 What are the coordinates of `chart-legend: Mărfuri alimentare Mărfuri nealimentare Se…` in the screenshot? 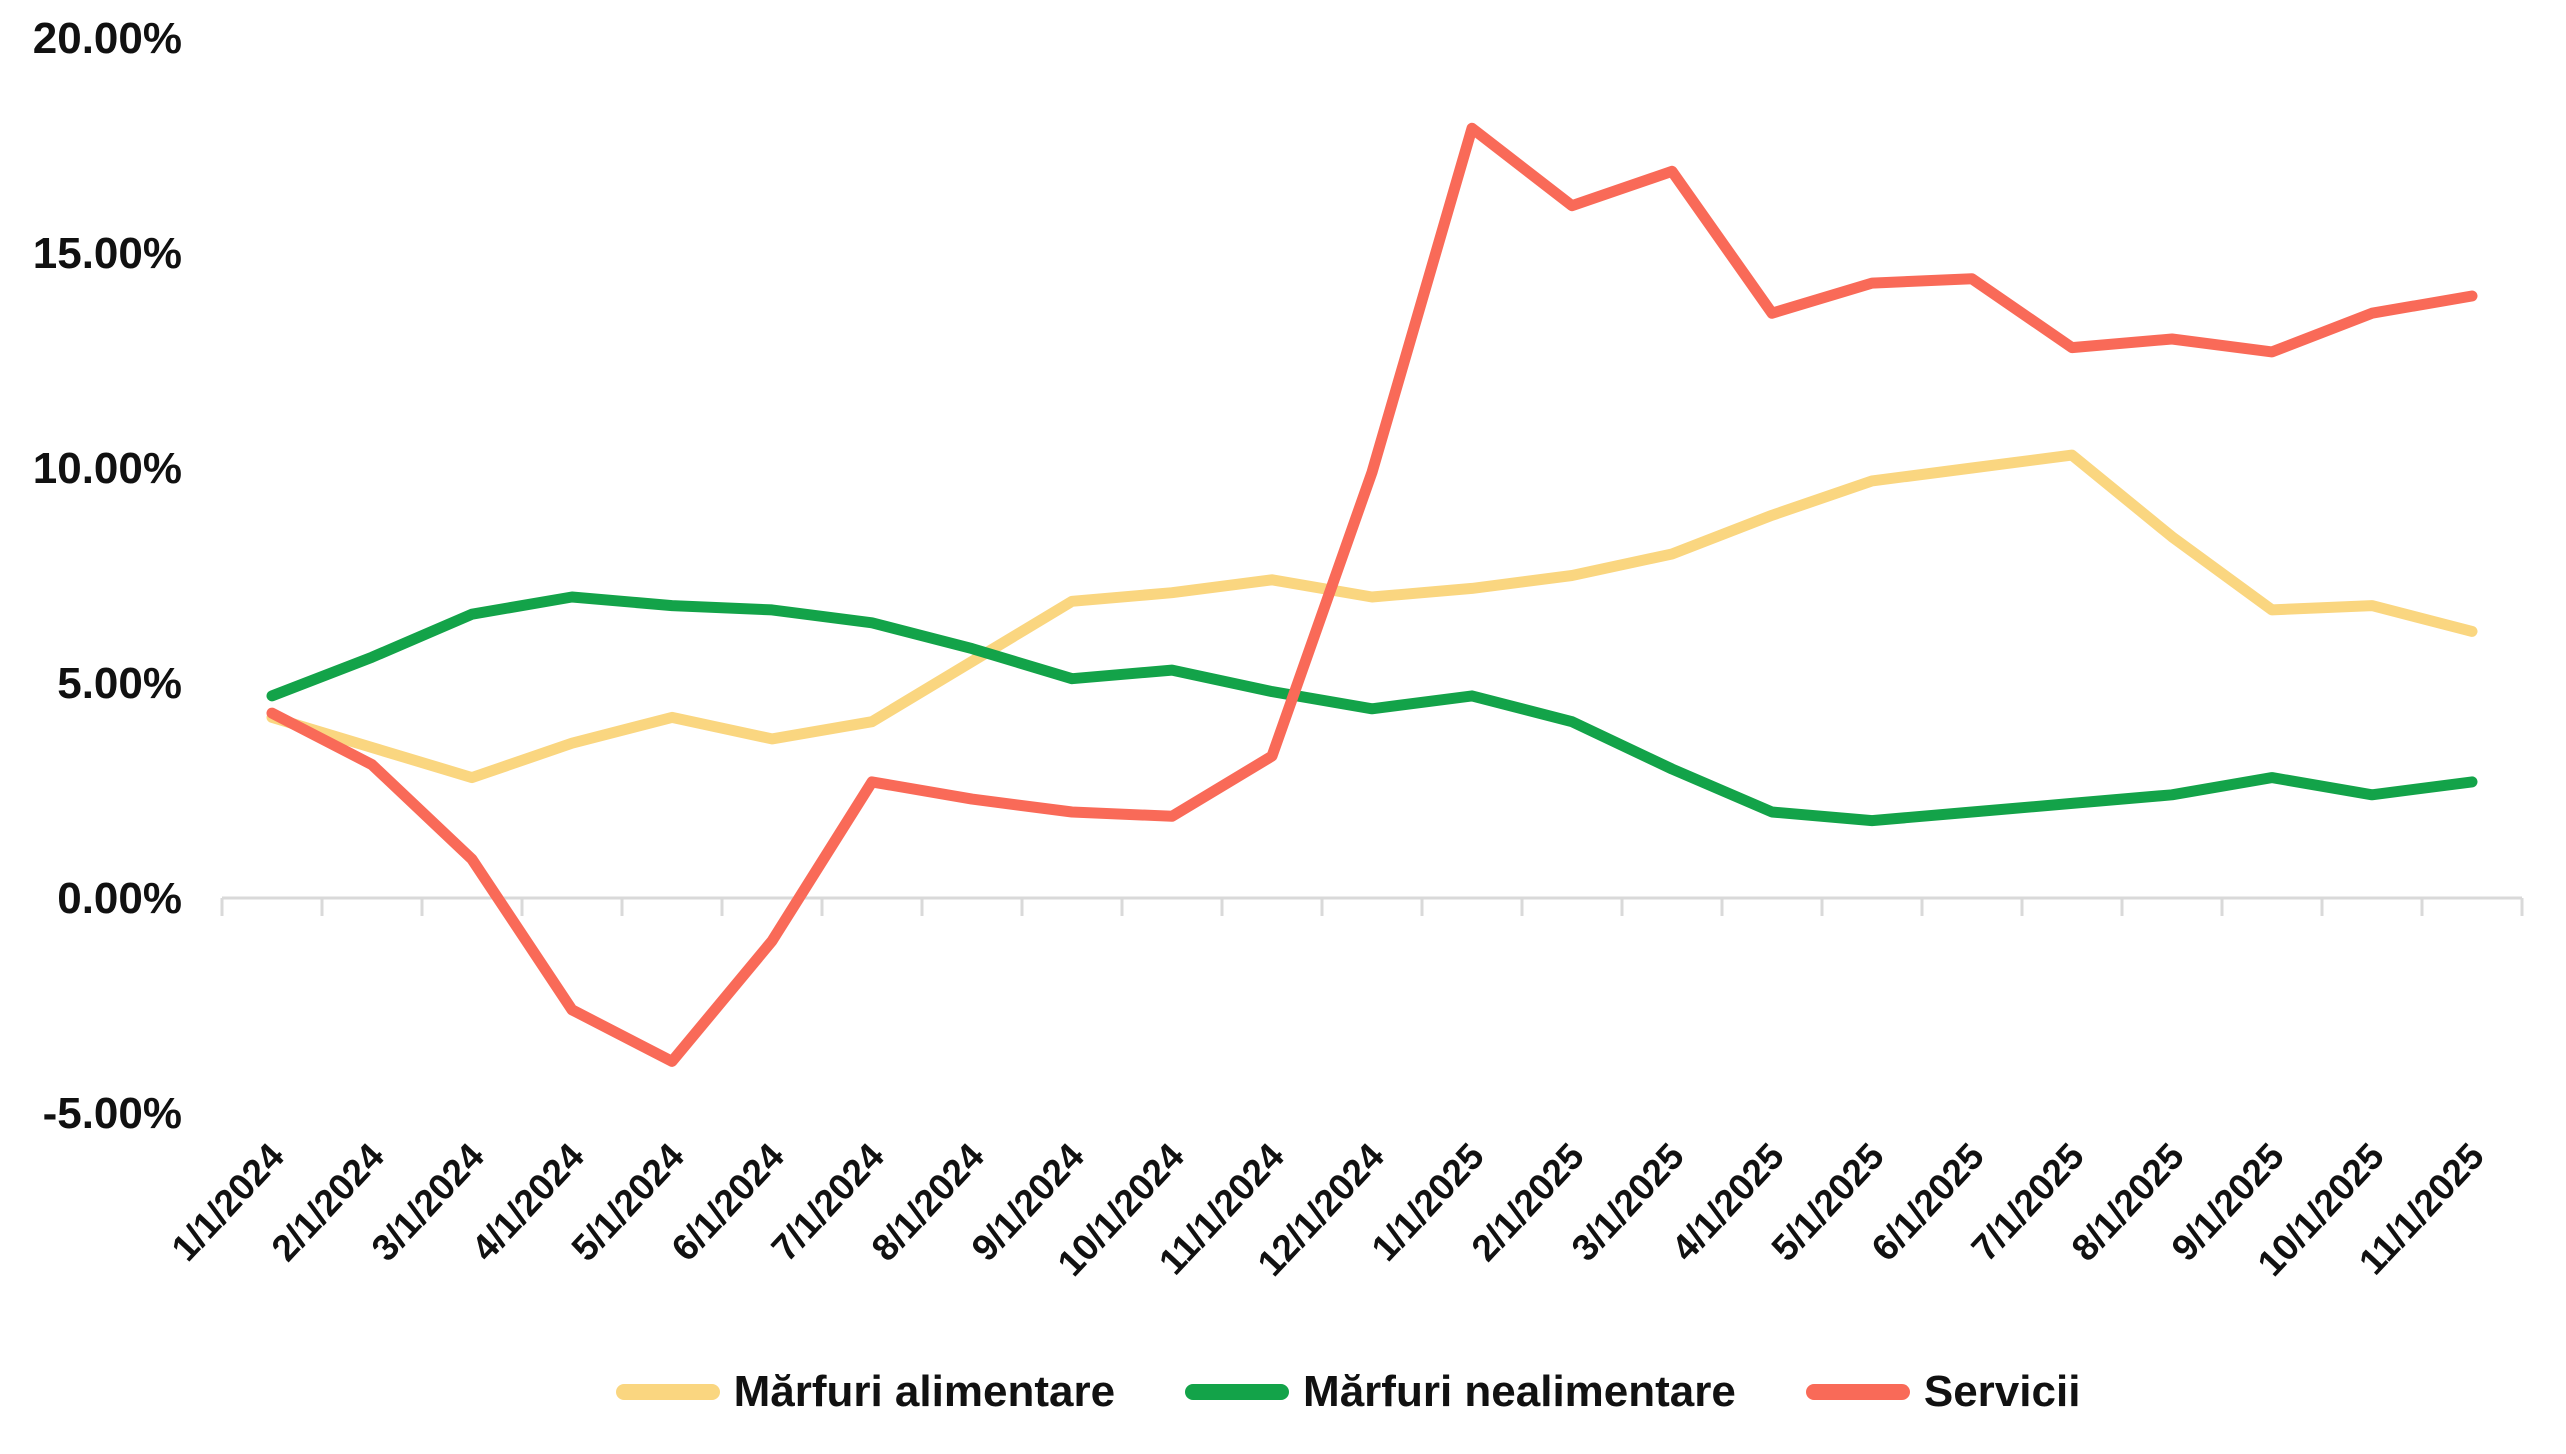 It's located at (1283, 1392).